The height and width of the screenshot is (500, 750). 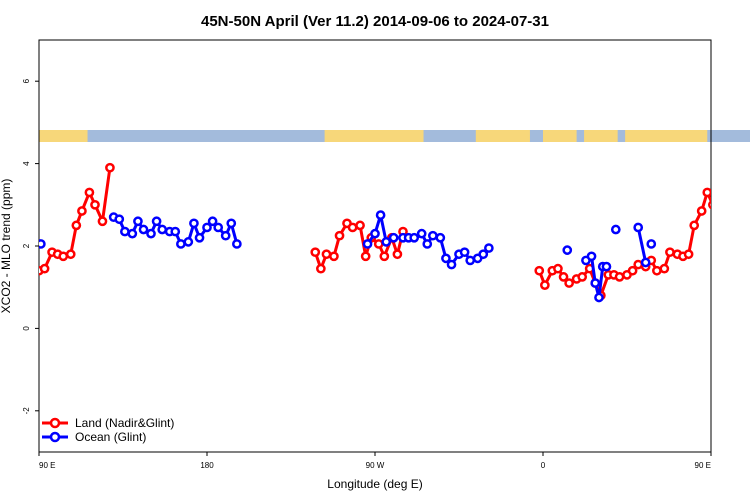 I want to click on legend-land-label: Land (Nadir&Glint), so click(x=124, y=423).